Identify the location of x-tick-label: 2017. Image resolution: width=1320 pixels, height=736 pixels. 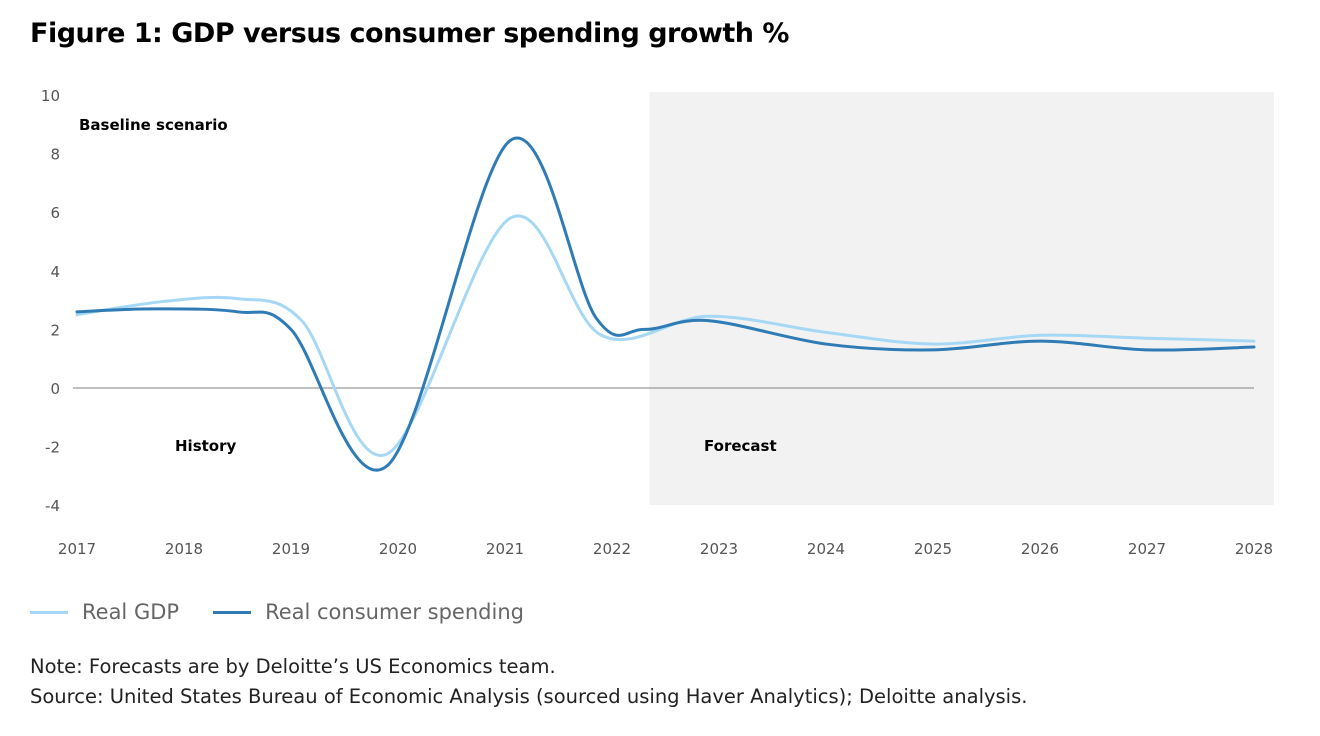
(77, 549).